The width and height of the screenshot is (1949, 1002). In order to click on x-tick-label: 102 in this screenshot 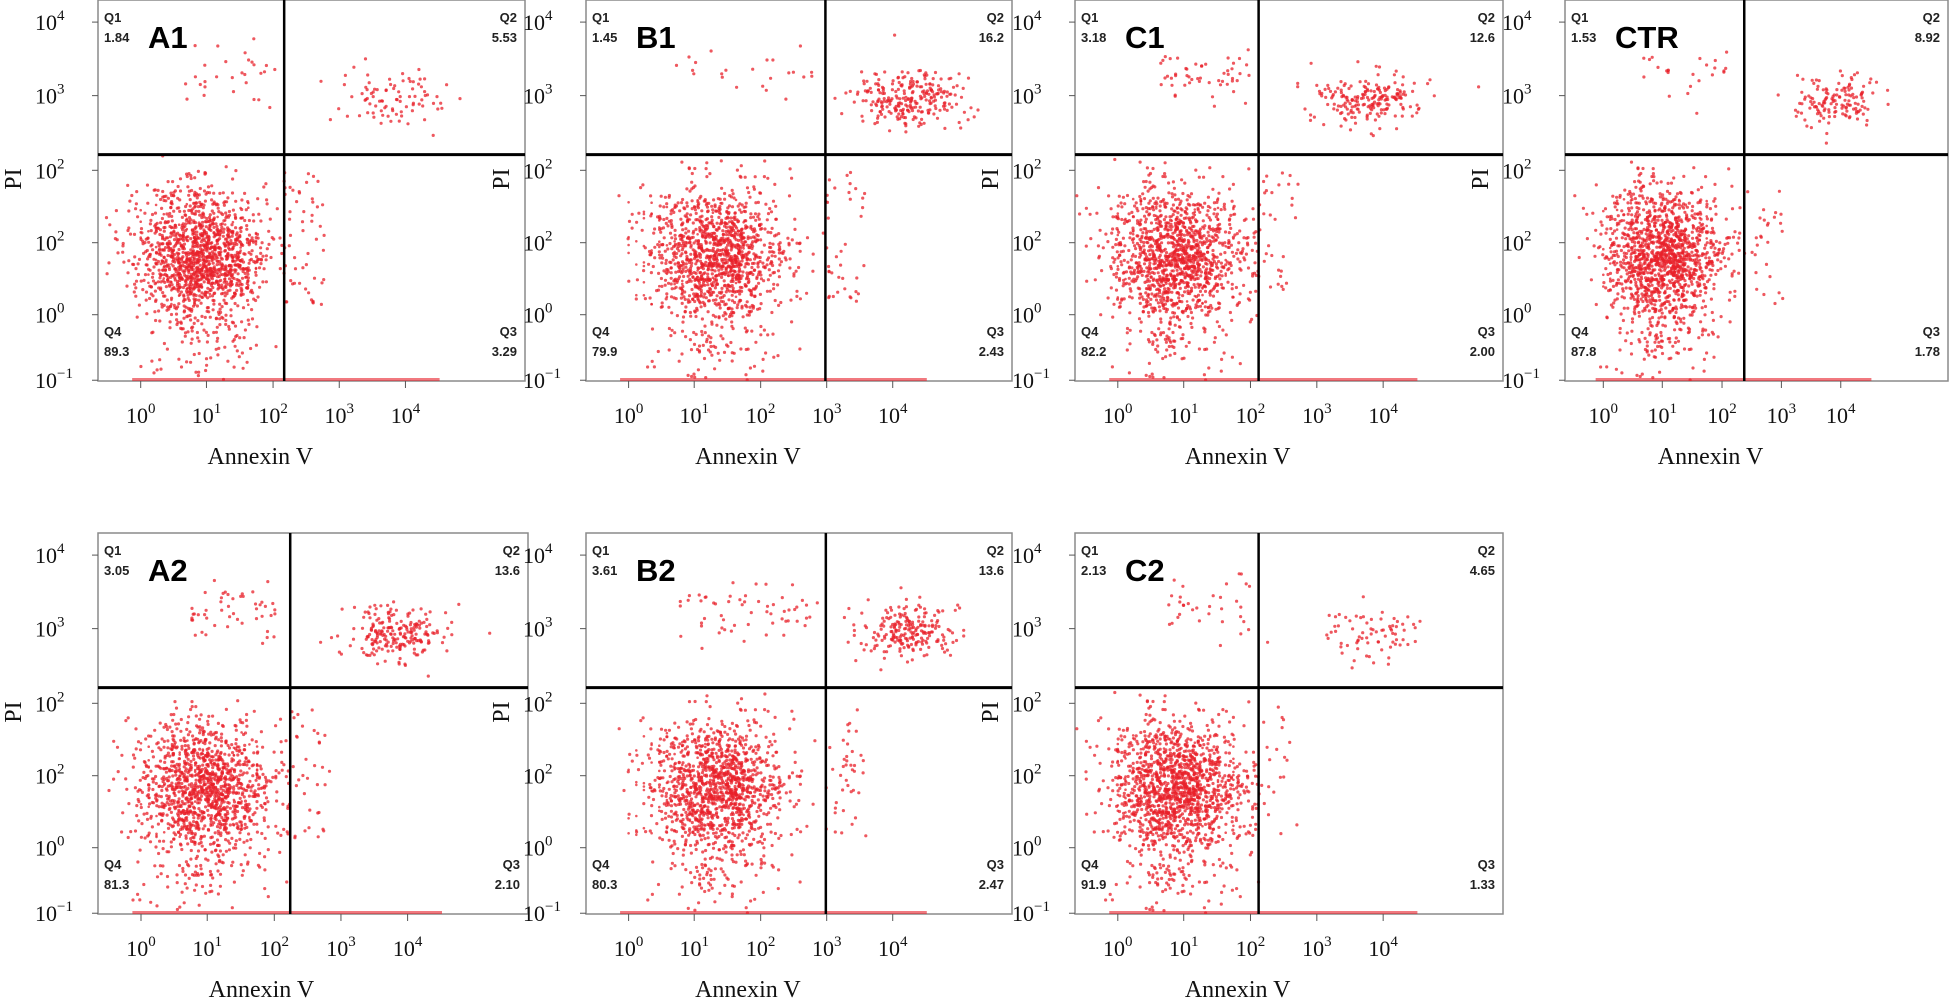, I will do `click(761, 414)`.